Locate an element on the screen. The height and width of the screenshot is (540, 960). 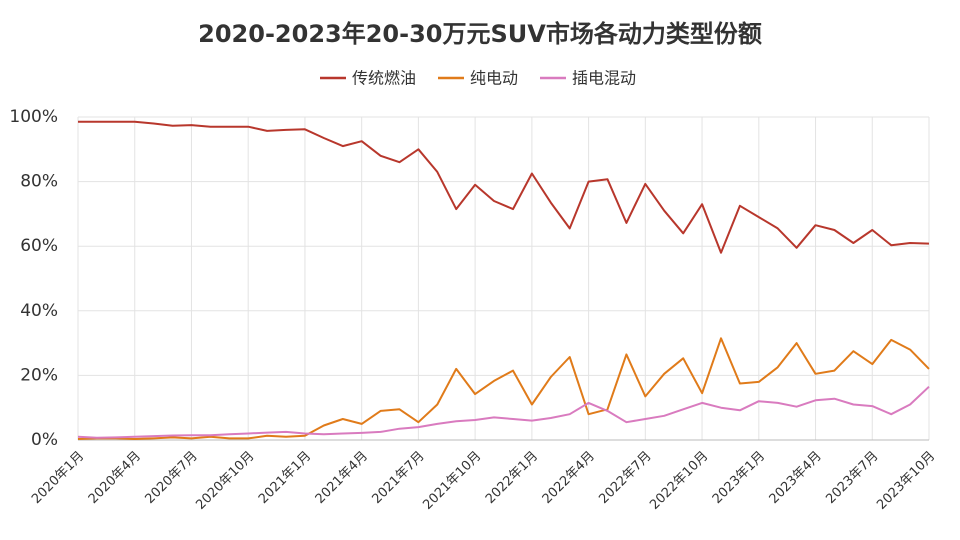
x-tick-label: 2020年10月 is located at coordinates (225, 481).